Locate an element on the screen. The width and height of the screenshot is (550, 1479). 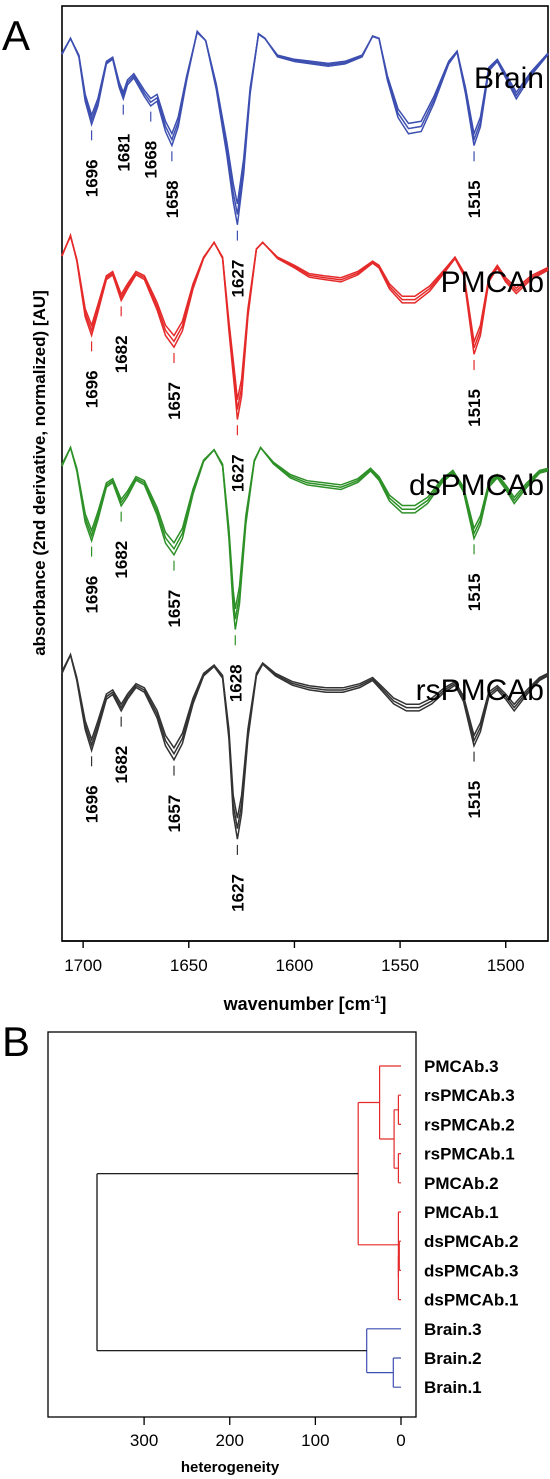
peak-label-pmcab-1627: 1627 is located at coordinates (237, 473).